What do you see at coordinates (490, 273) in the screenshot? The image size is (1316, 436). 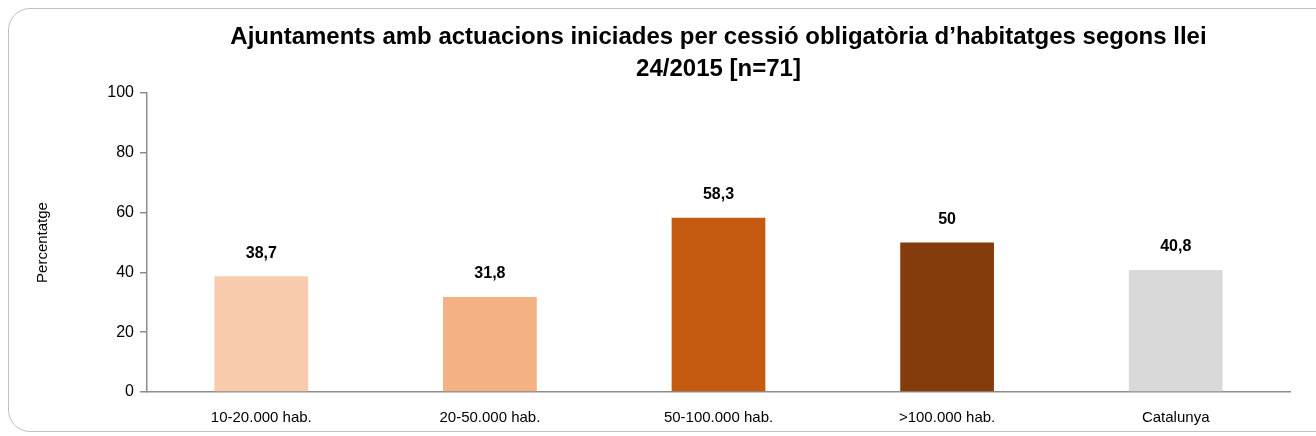 I see `data-label: 31,8` at bounding box center [490, 273].